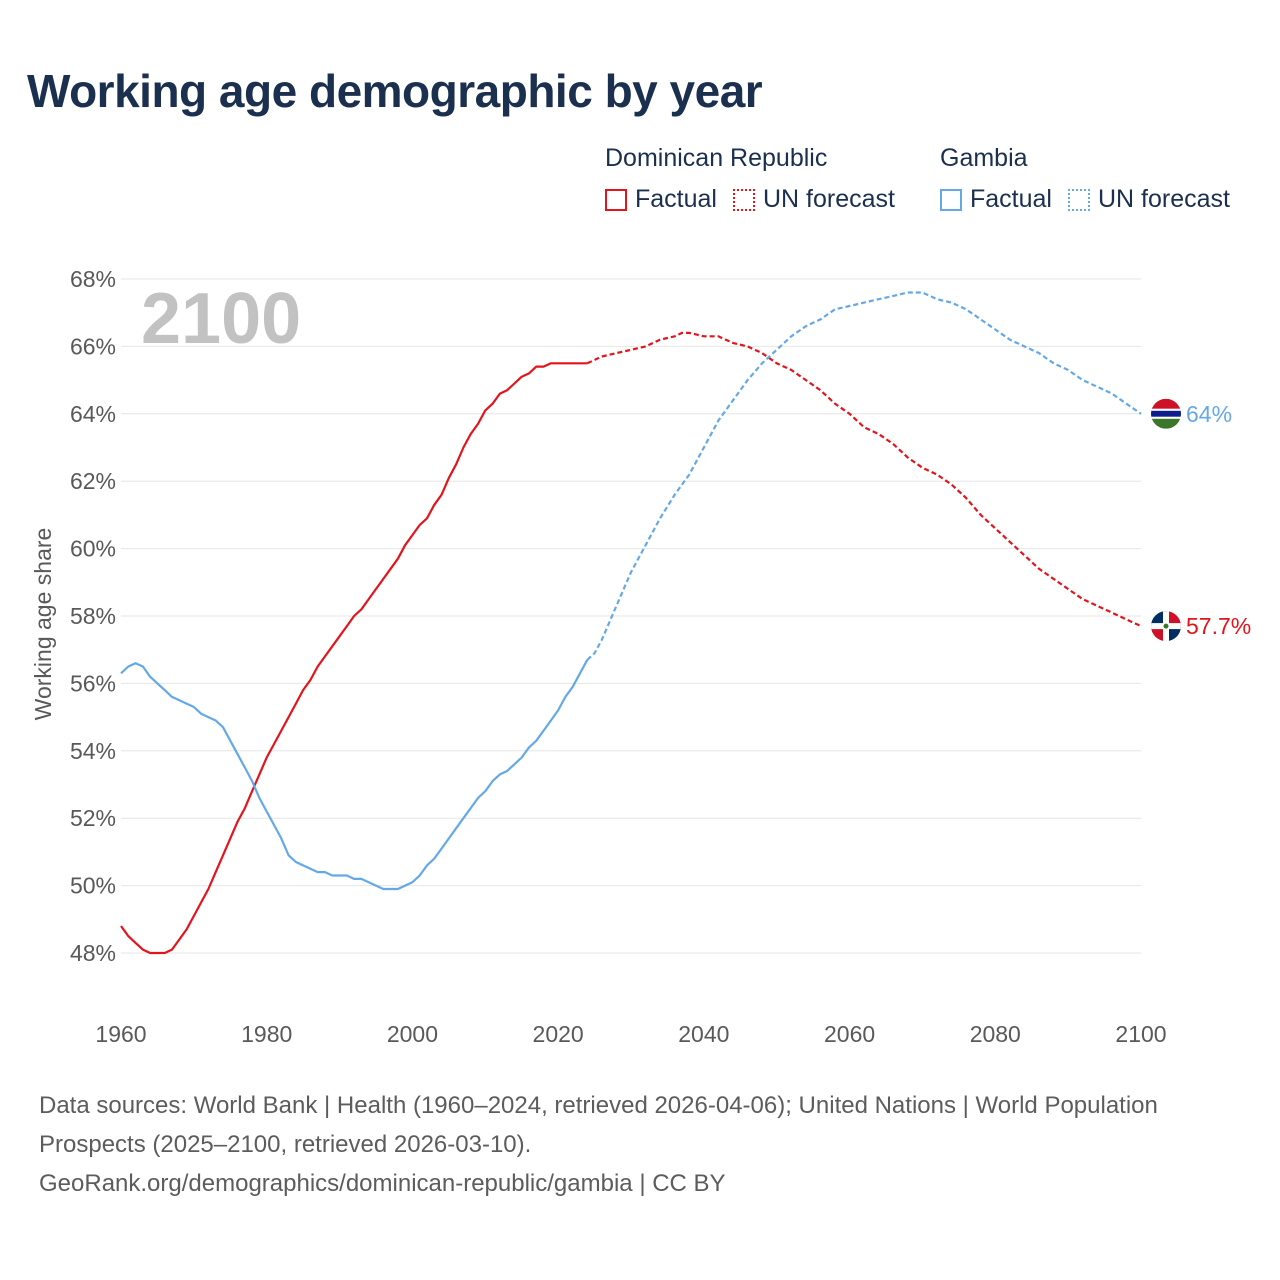  I want to click on y-tick-label: 62%, so click(93, 481).